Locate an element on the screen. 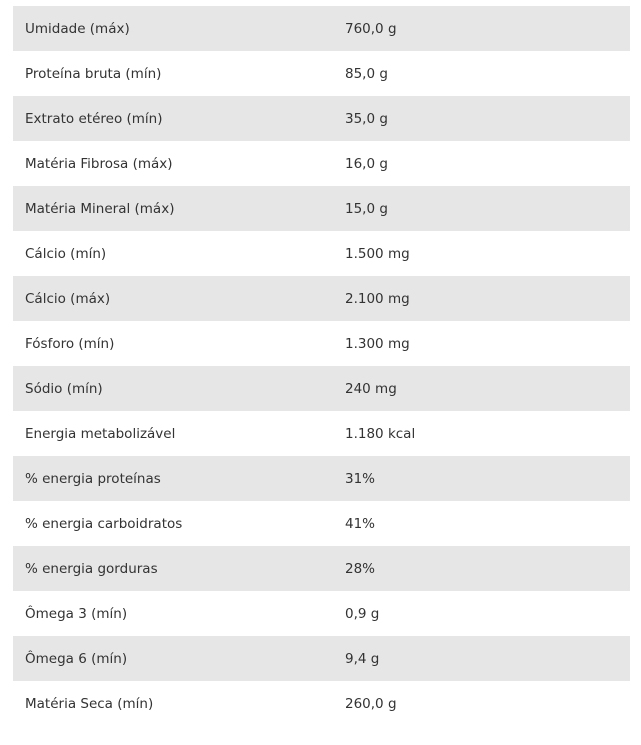 The height and width of the screenshot is (745, 641). table-row: Sódio (mín) 240 mg is located at coordinates (321, 388).